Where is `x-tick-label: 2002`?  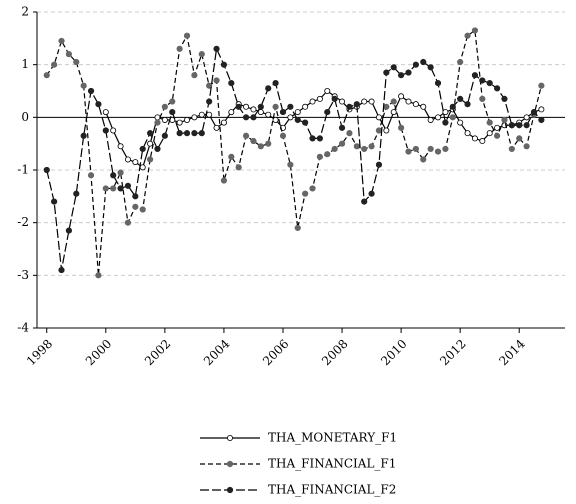 x-tick-label: 2002 is located at coordinates (157, 352).